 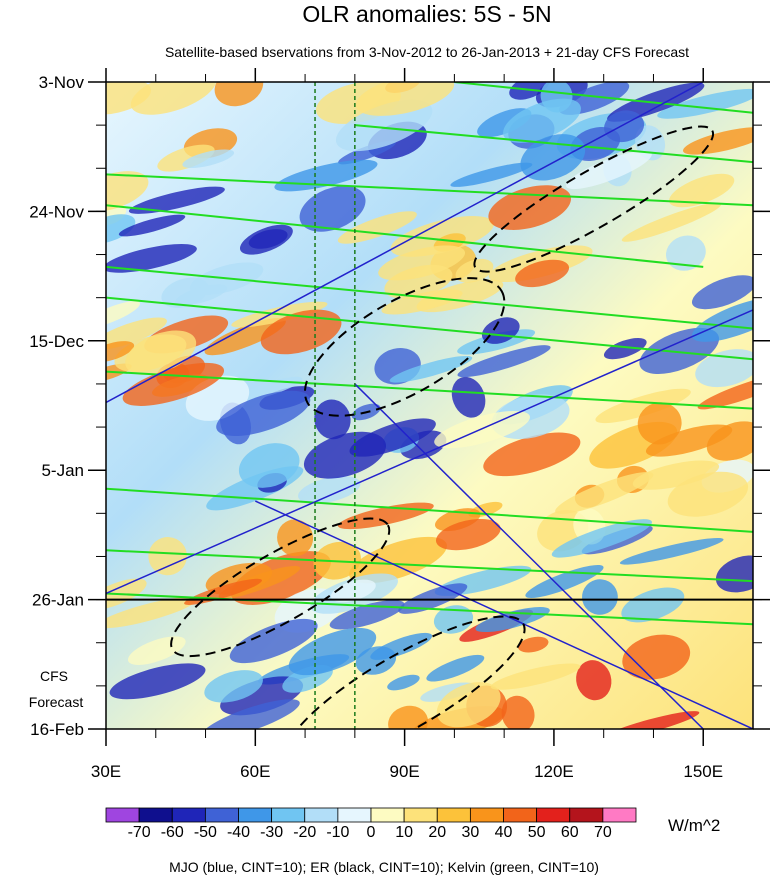 I want to click on colorbar-label: 40, so click(x=504, y=832).